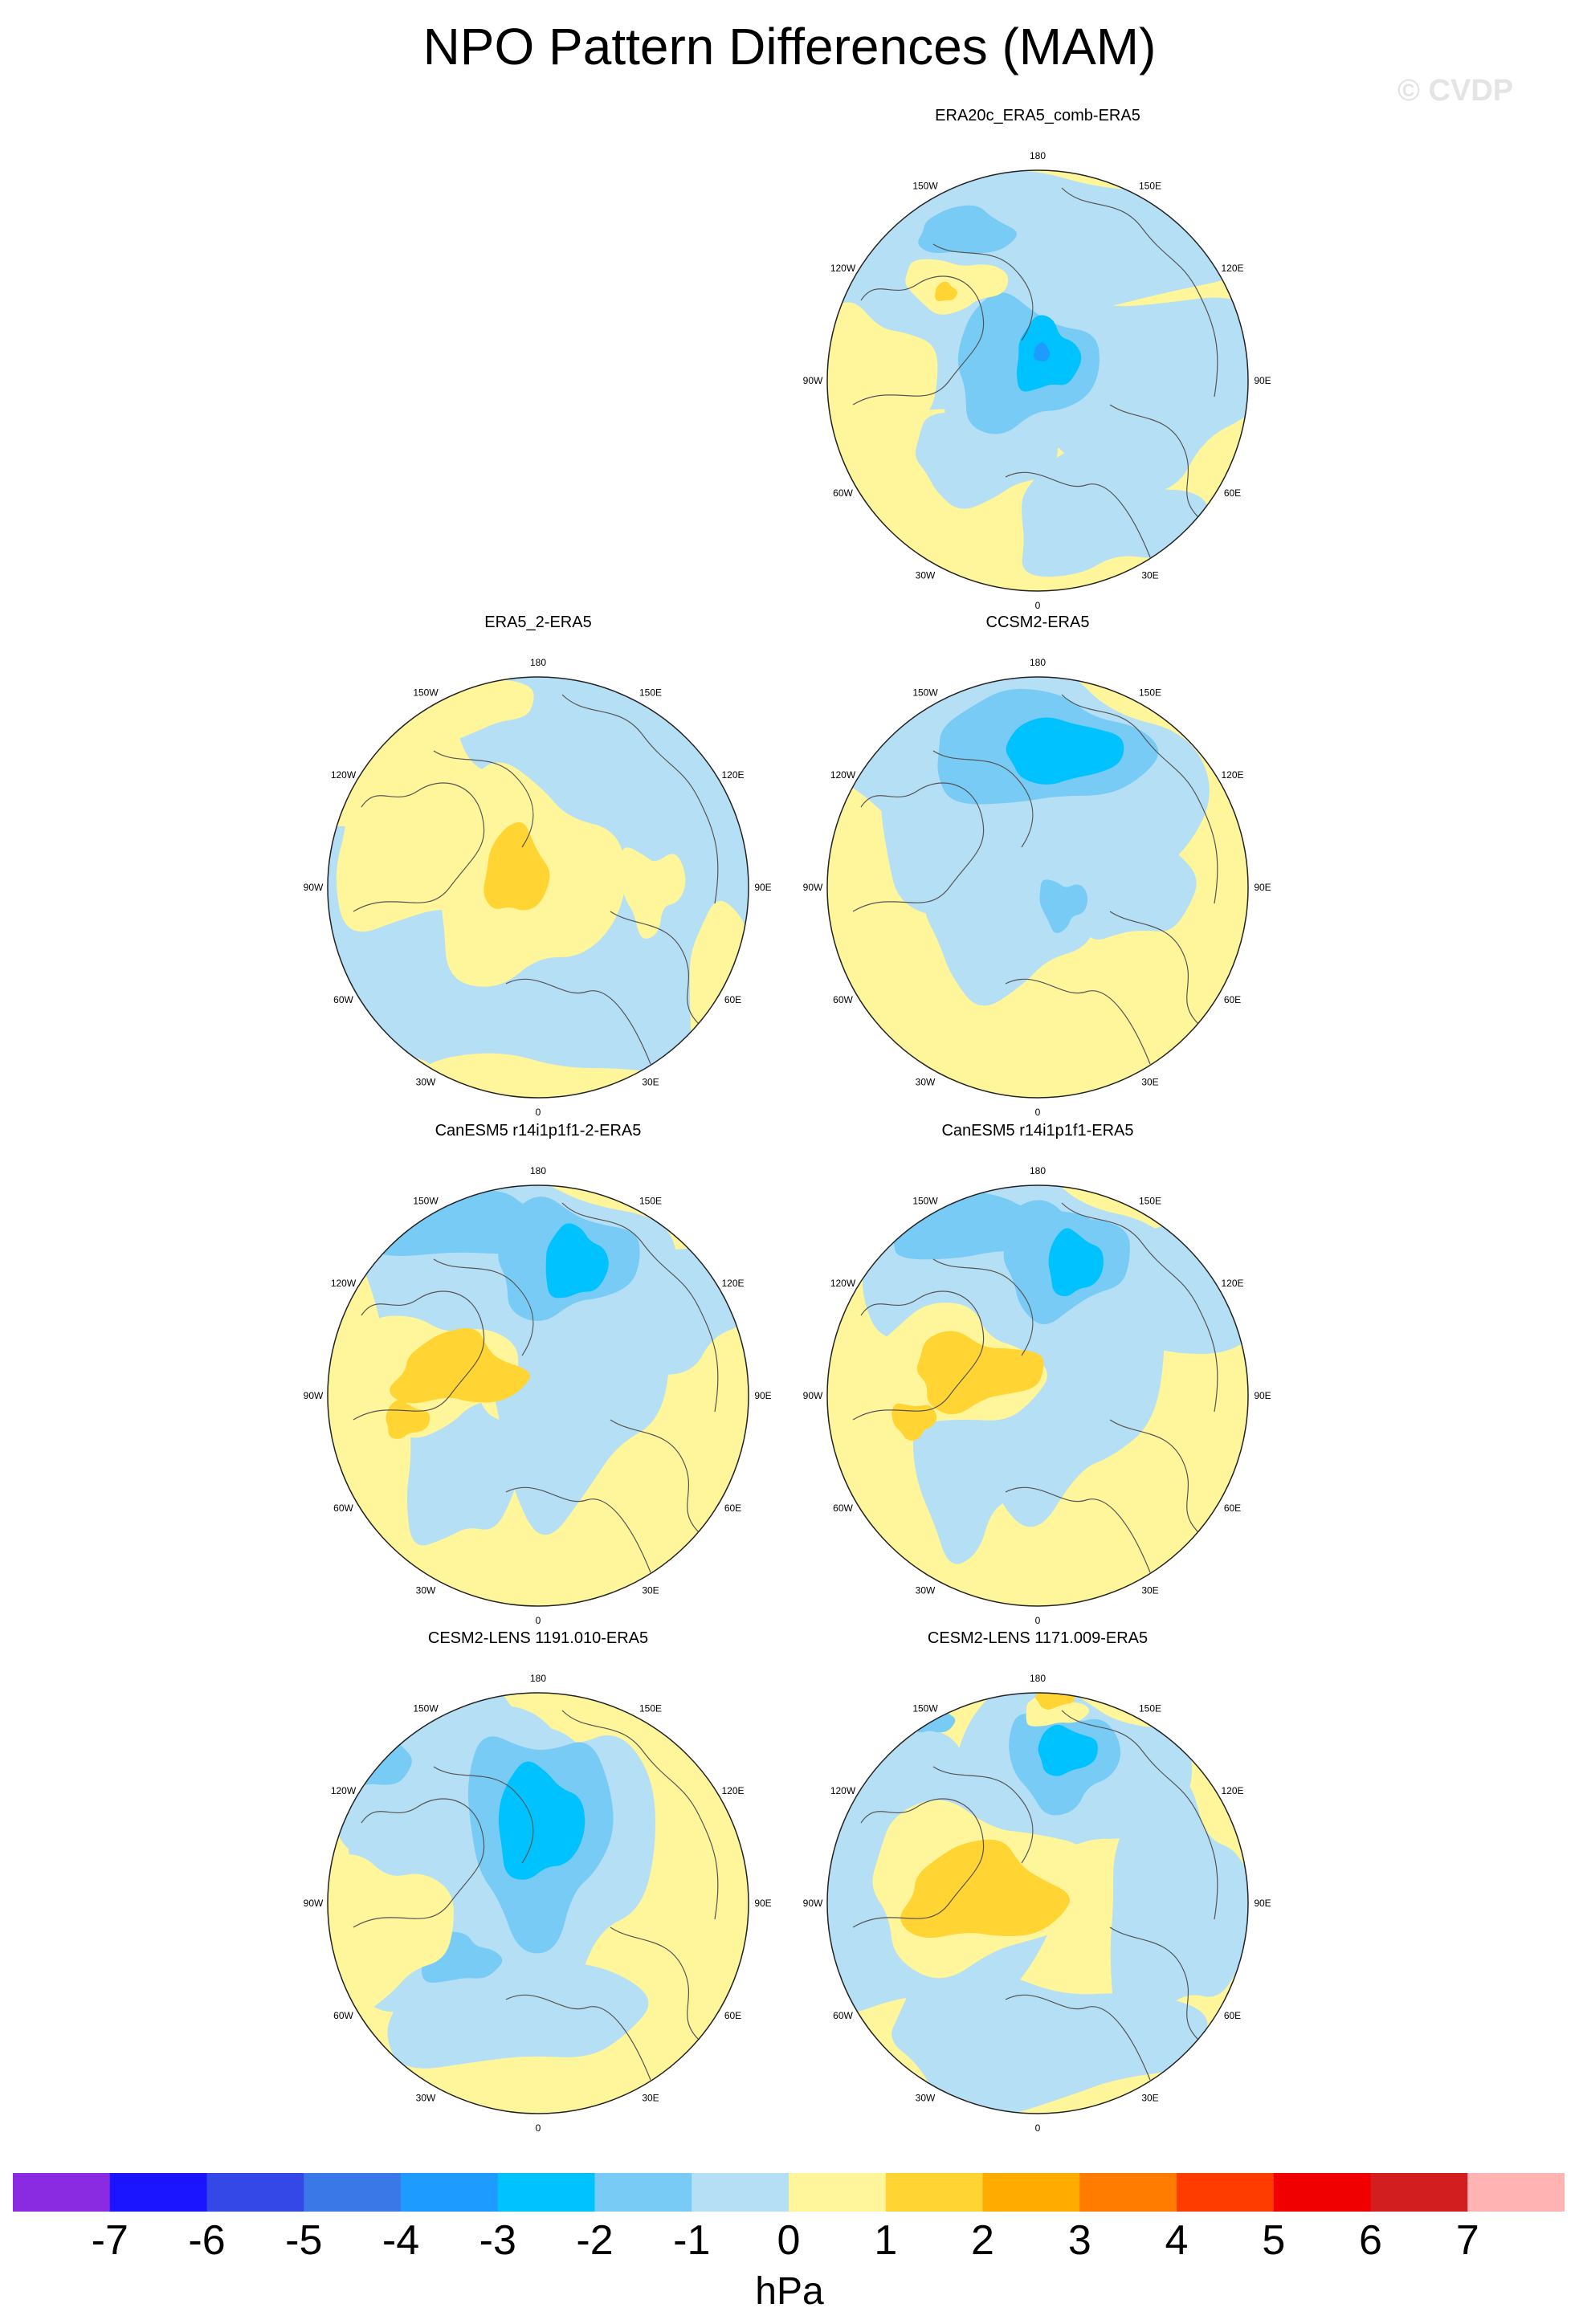 The image size is (1579, 2324). What do you see at coordinates (813, 887) in the screenshot?
I see `longitude-label: 90W` at bounding box center [813, 887].